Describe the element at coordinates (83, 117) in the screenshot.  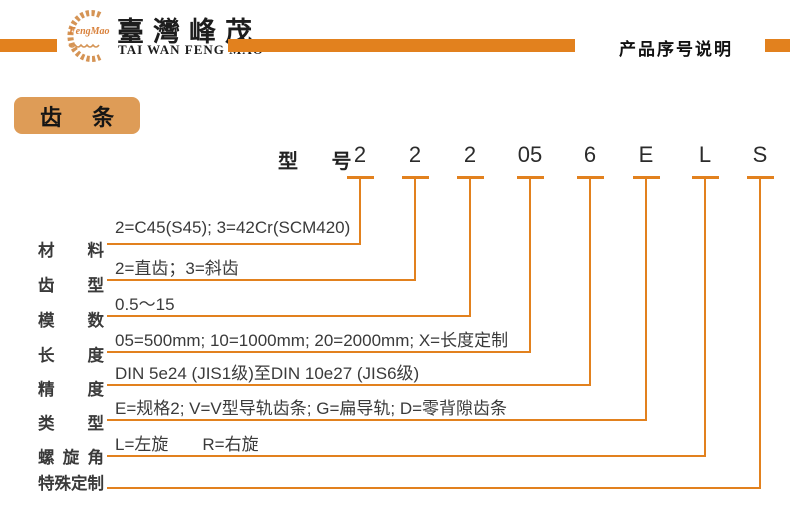
I see `section-title: 齿 条` at that location.